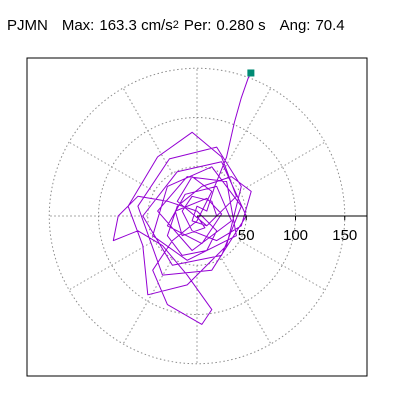 This screenshot has width=400, height=400. What do you see at coordinates (246, 235) in the screenshot?
I see `radial-tick-label-50: 50` at bounding box center [246, 235].